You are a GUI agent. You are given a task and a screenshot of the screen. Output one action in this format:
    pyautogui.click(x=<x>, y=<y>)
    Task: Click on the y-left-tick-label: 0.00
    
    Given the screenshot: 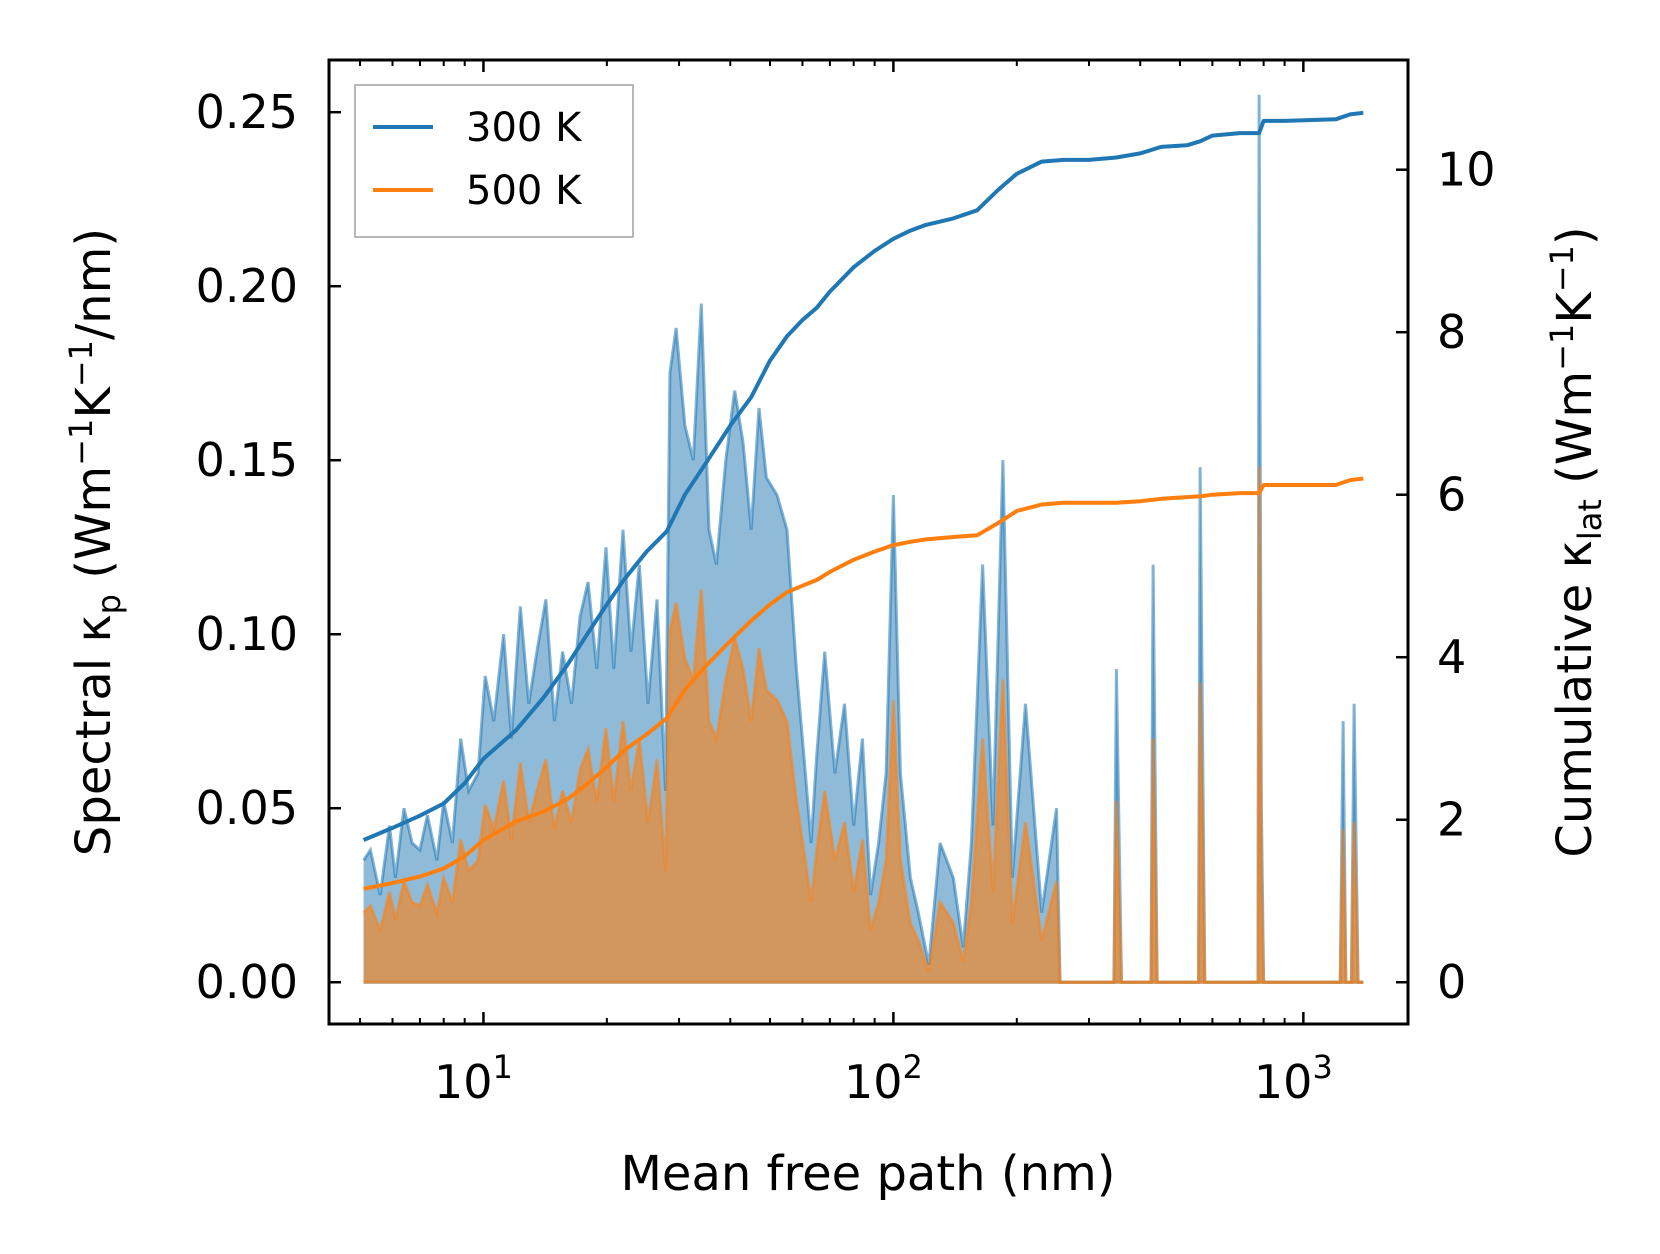 What is the action you would take?
    pyautogui.click(x=247, y=982)
    